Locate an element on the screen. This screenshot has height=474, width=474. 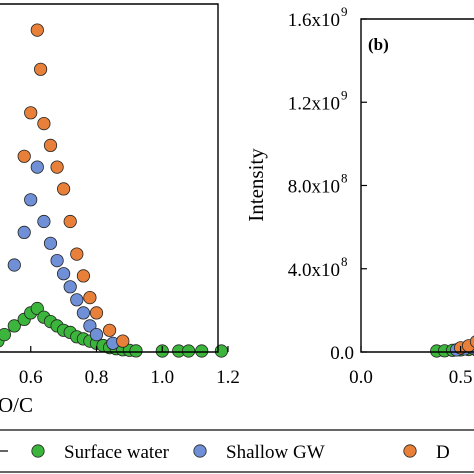
x-tick-label: 0.0 is located at coordinates (361, 377).